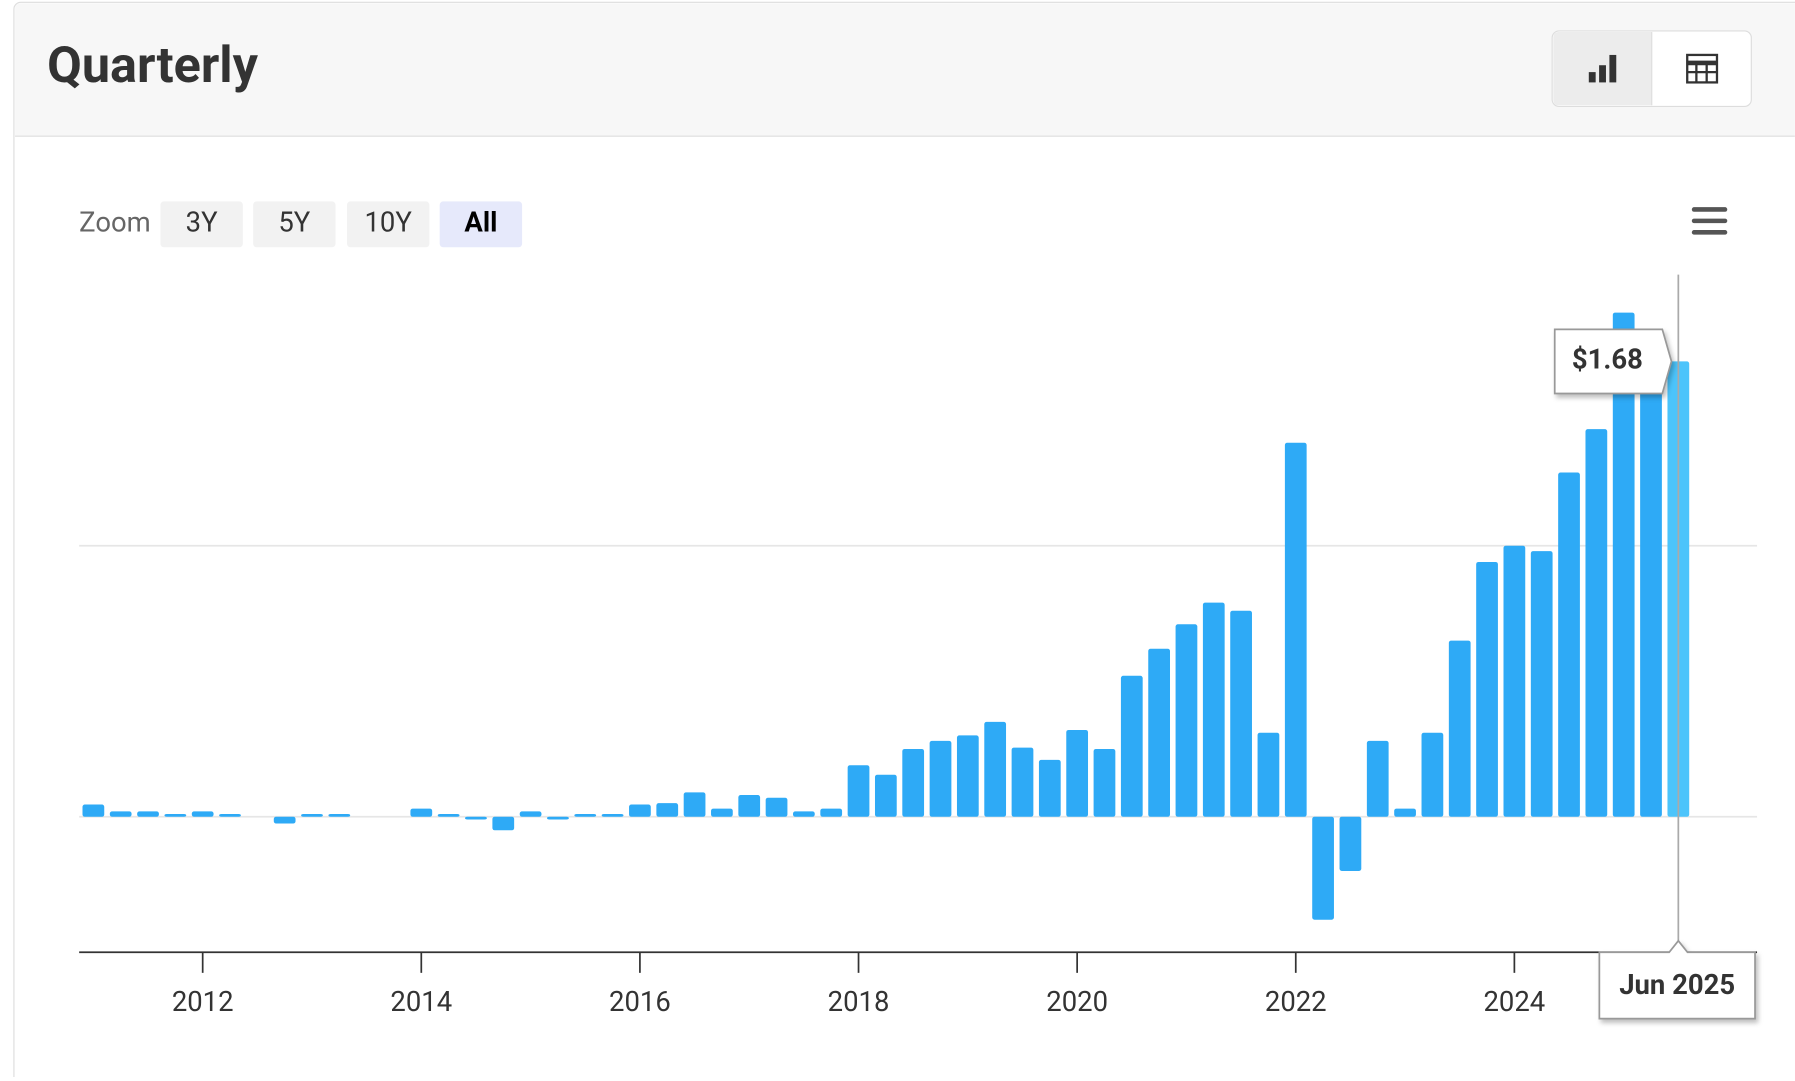 The height and width of the screenshot is (1081, 1795). I want to click on card-header, so click(905, 69).